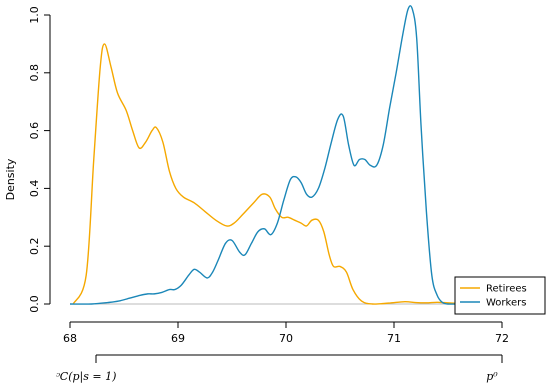  I want to click on annotation-right-label: p⁰, so click(492, 376).